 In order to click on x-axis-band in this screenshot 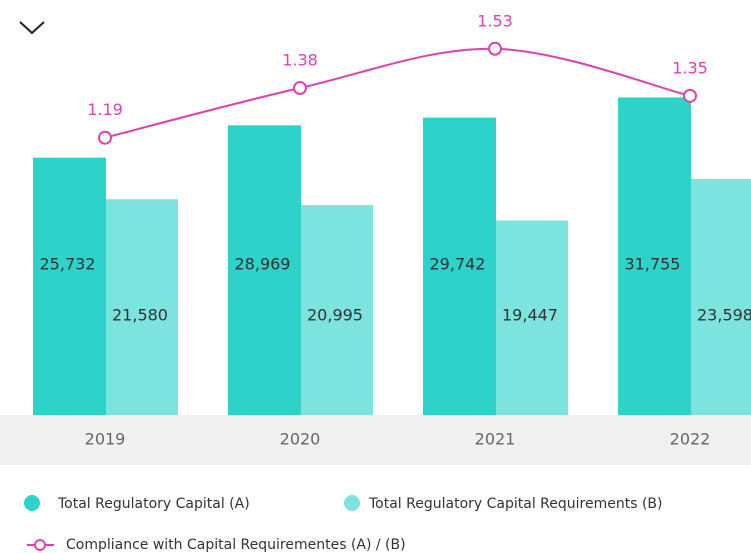, I will do `click(375, 440)`.